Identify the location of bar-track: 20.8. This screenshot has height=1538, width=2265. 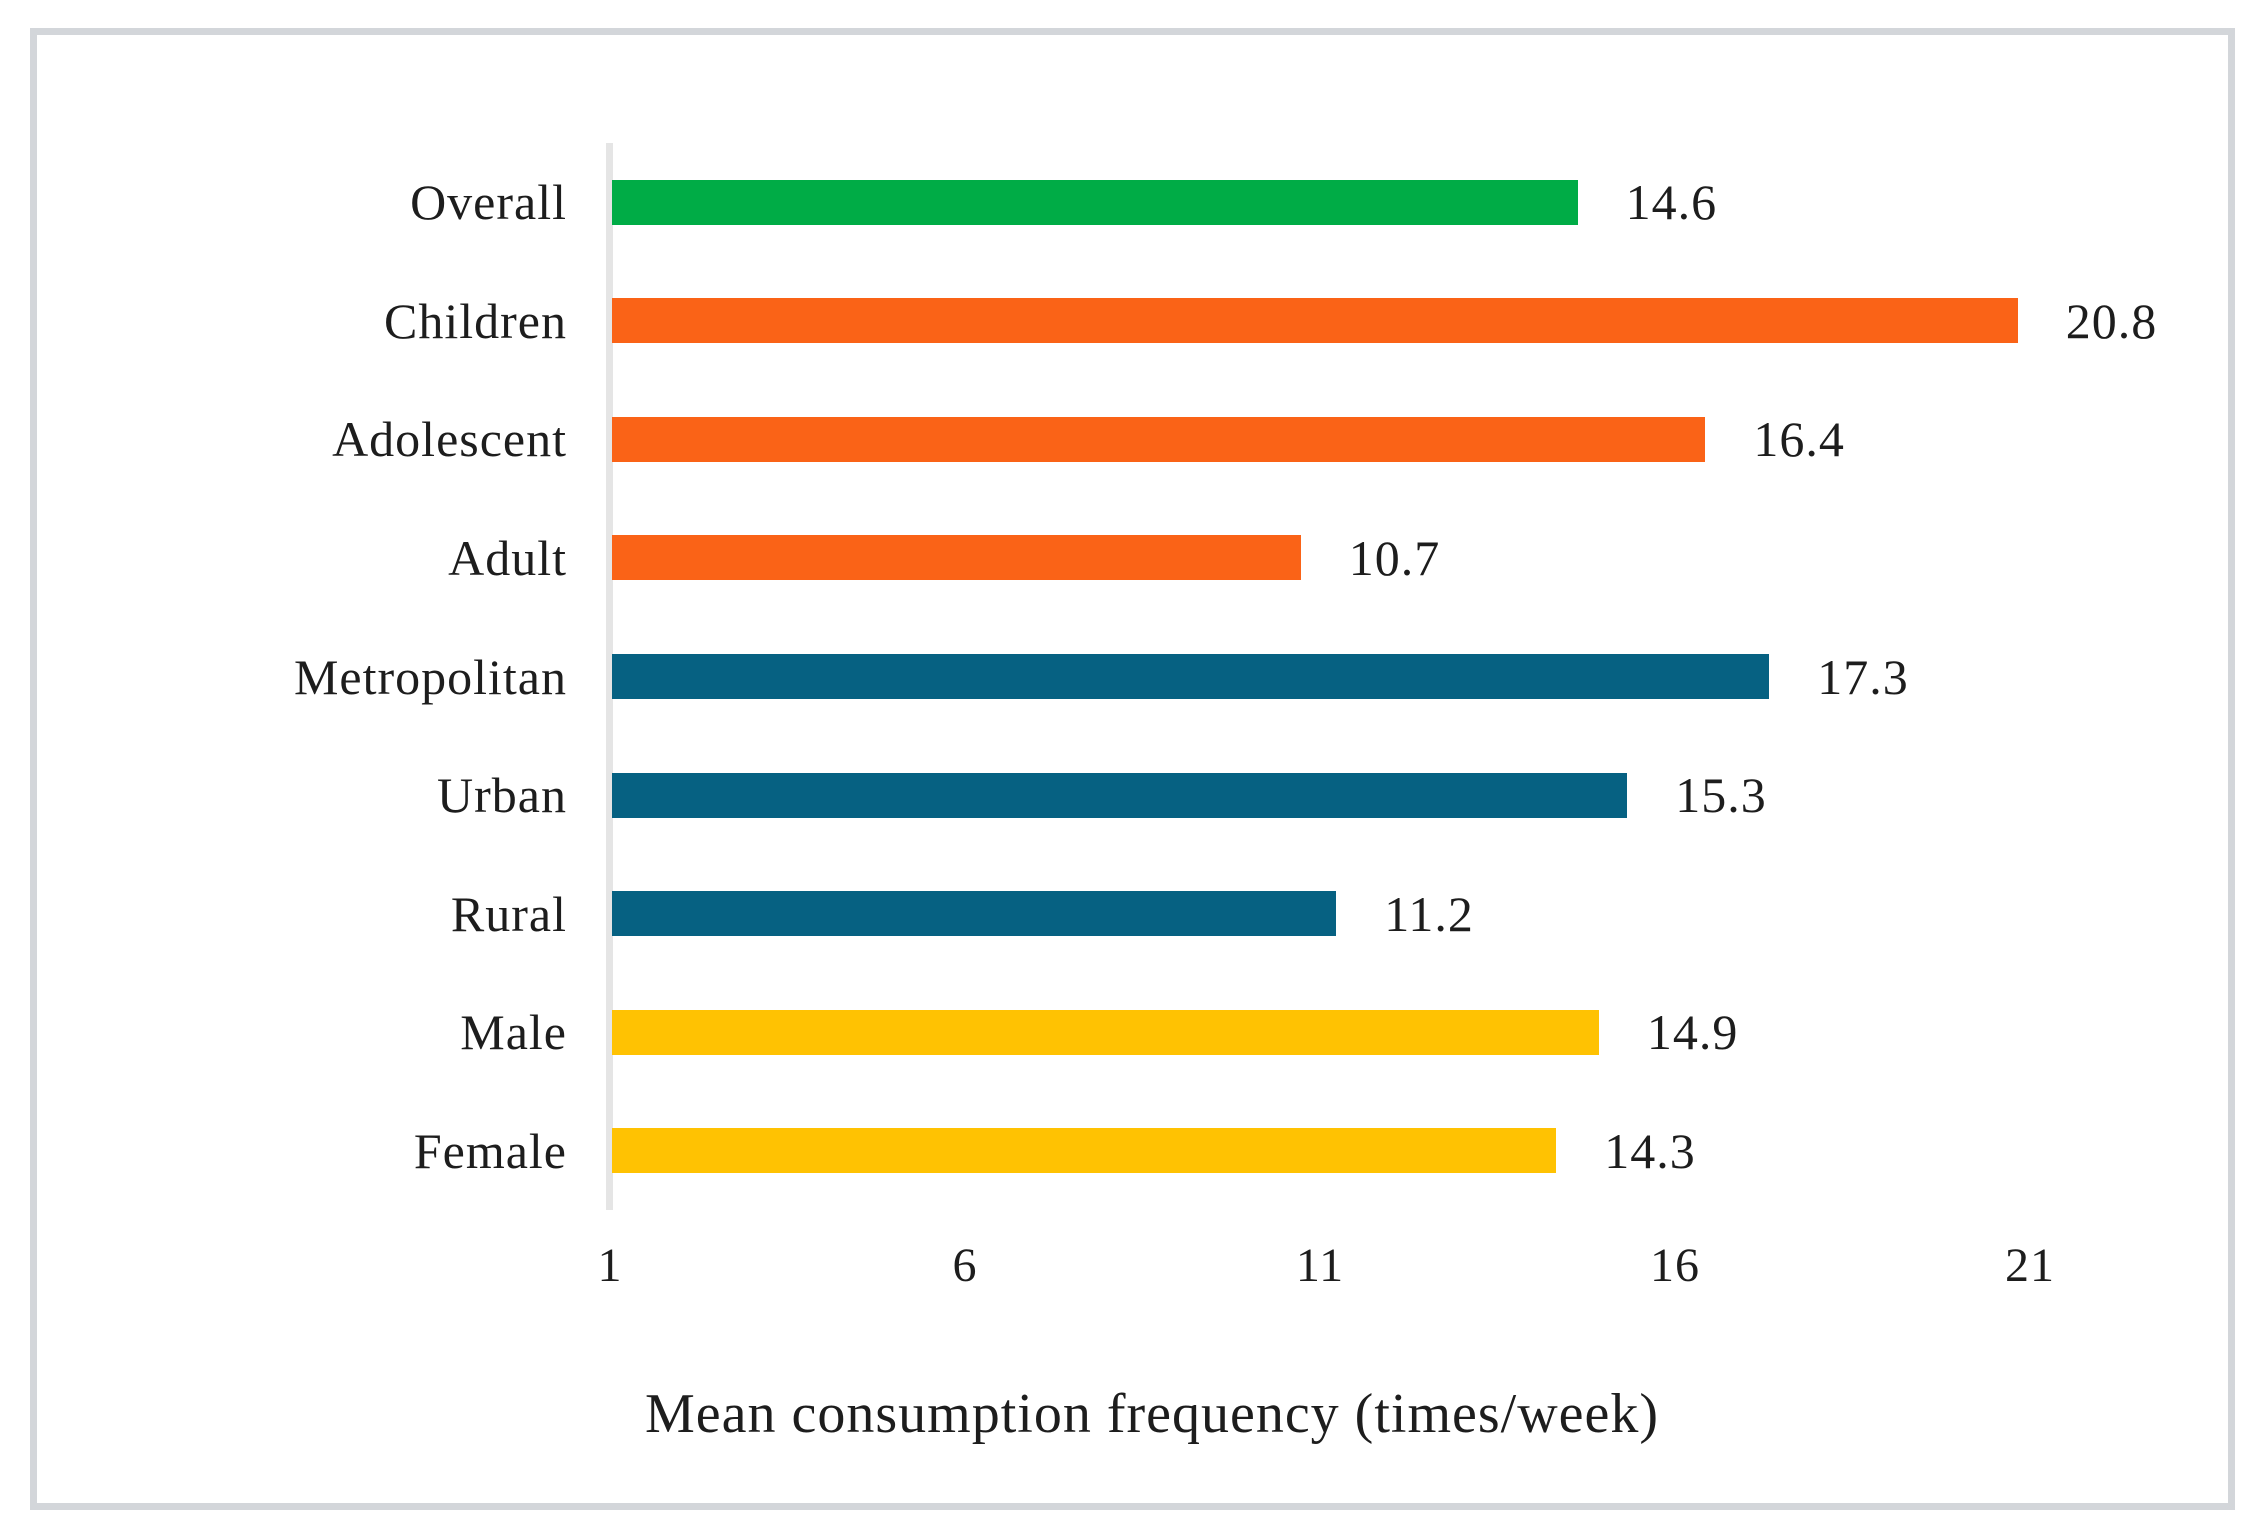
(1438, 321).